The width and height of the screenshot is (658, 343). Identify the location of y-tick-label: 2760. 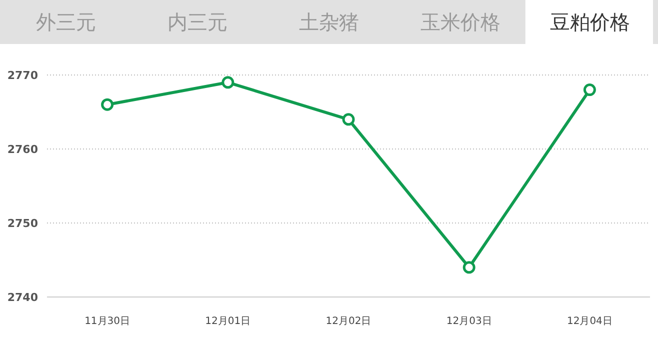
(22, 149).